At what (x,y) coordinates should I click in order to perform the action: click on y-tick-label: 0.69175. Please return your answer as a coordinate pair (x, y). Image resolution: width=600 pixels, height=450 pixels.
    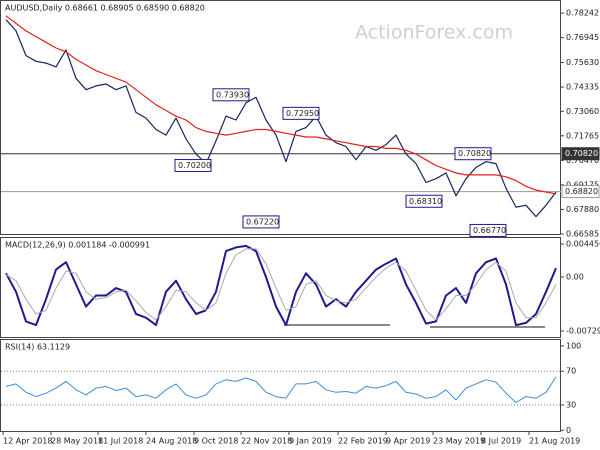
    Looking at the image, I should click on (582, 184).